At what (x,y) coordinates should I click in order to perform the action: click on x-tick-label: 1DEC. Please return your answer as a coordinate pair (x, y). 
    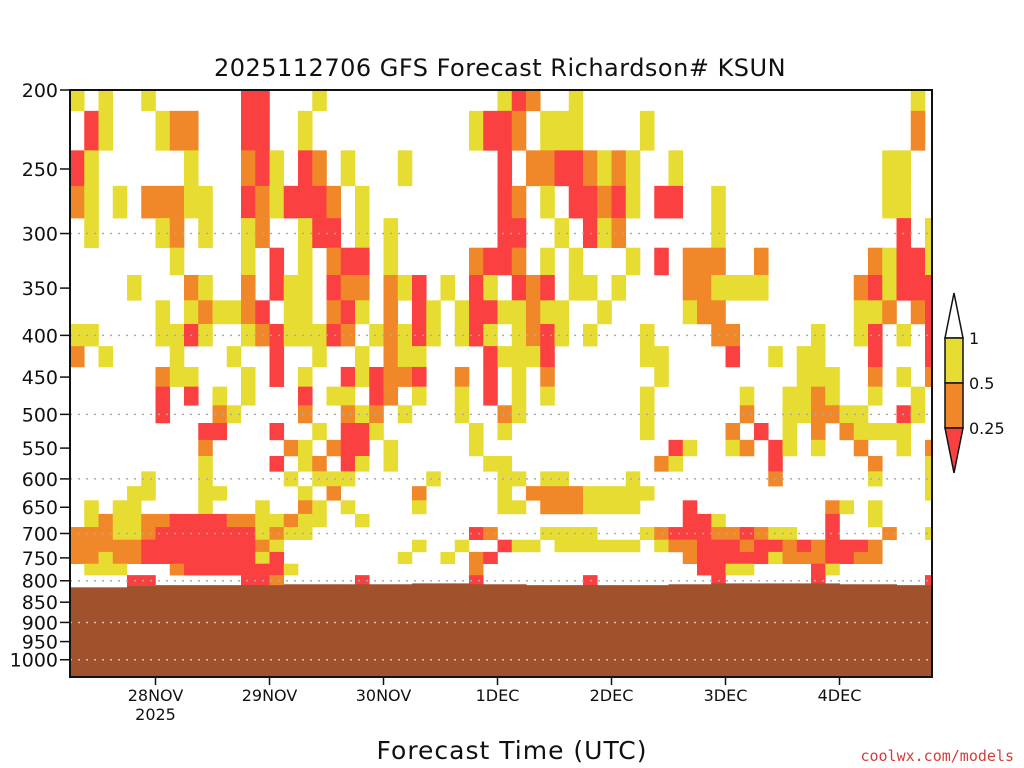
    Looking at the image, I should click on (498, 695).